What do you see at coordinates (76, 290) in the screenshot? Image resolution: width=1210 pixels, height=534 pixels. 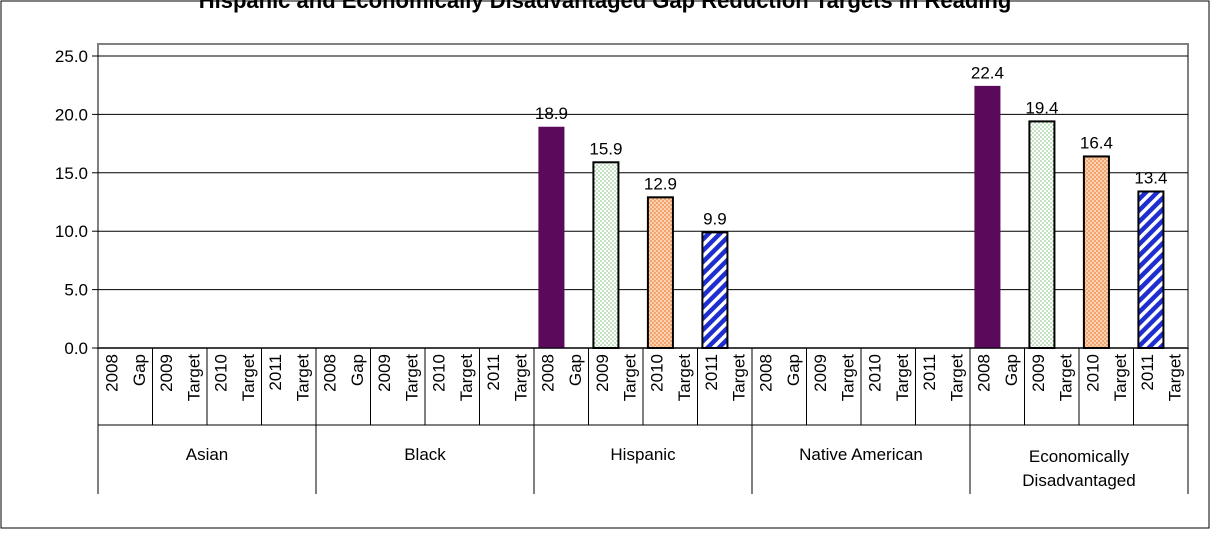 I see `y-tick-label: 5.0` at bounding box center [76, 290].